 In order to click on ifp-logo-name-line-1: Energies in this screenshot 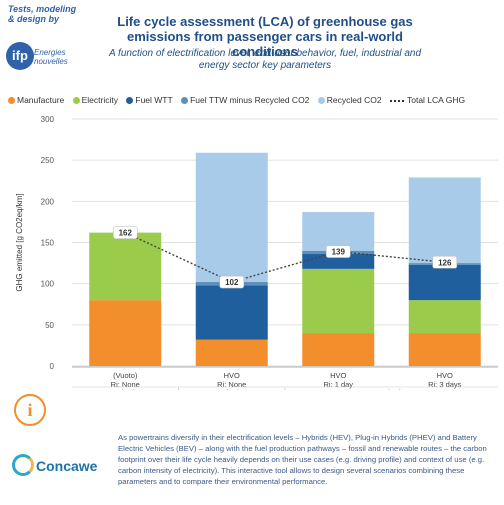, I will do `click(50, 52)`.